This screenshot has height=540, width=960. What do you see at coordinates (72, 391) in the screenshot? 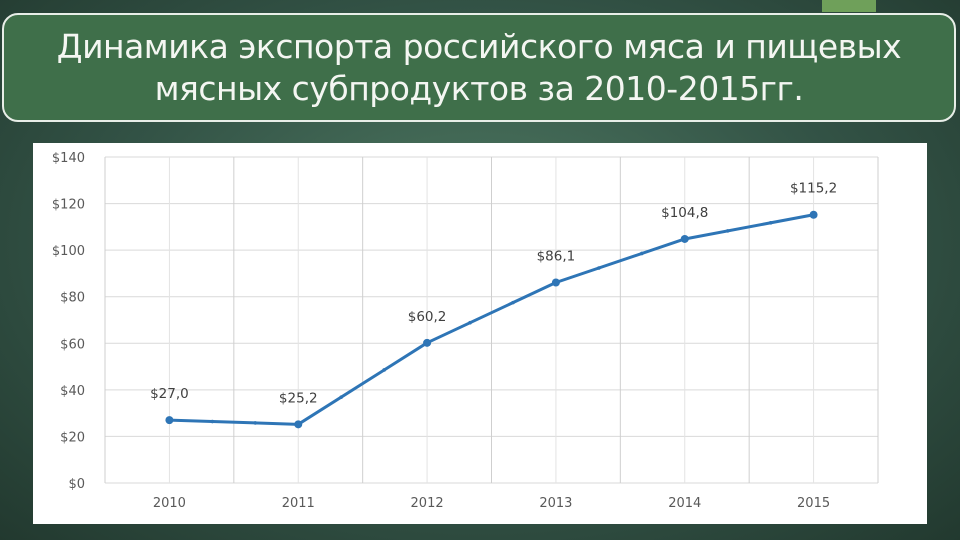
I see `y-tick-label: $40` at bounding box center [72, 391].